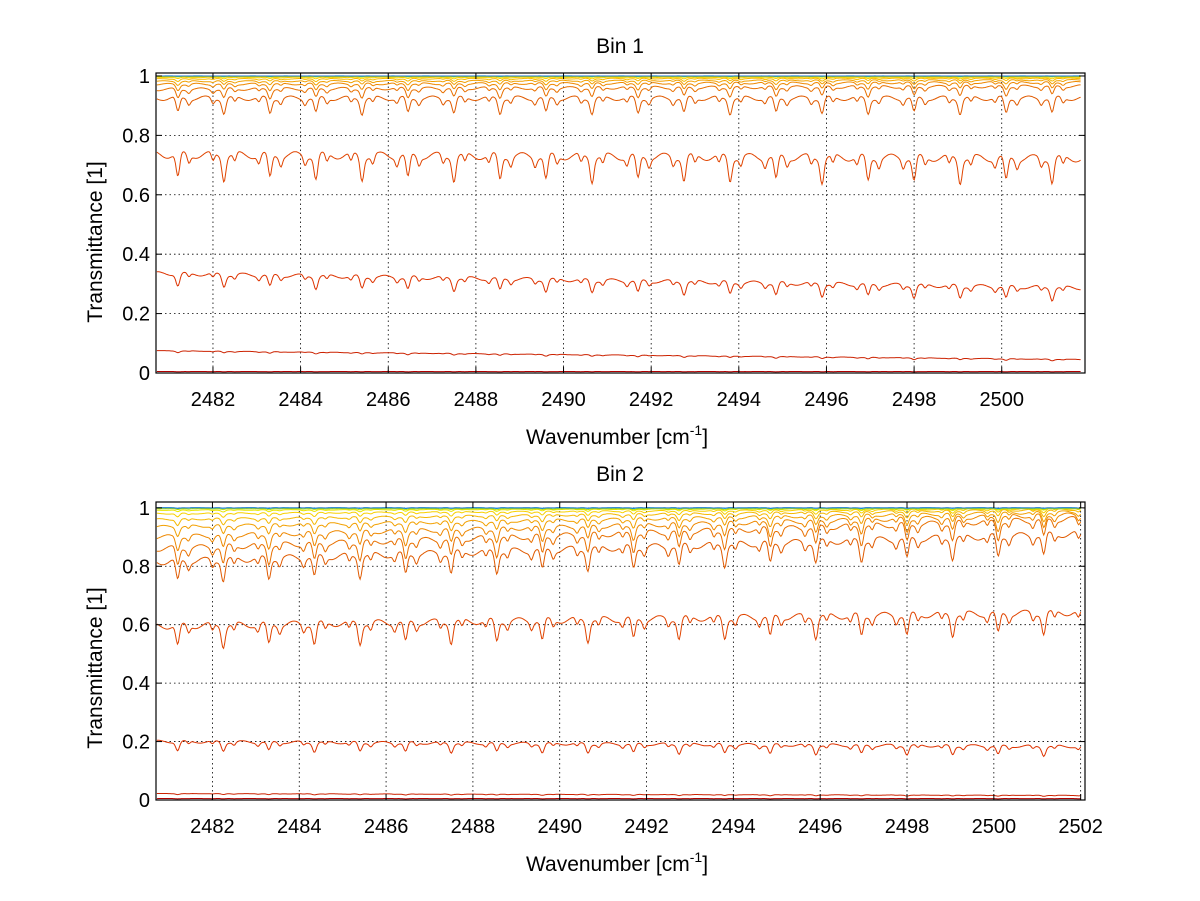 The width and height of the screenshot is (1200, 901). I want to click on x-tick-label: 2502, so click(1080, 827).